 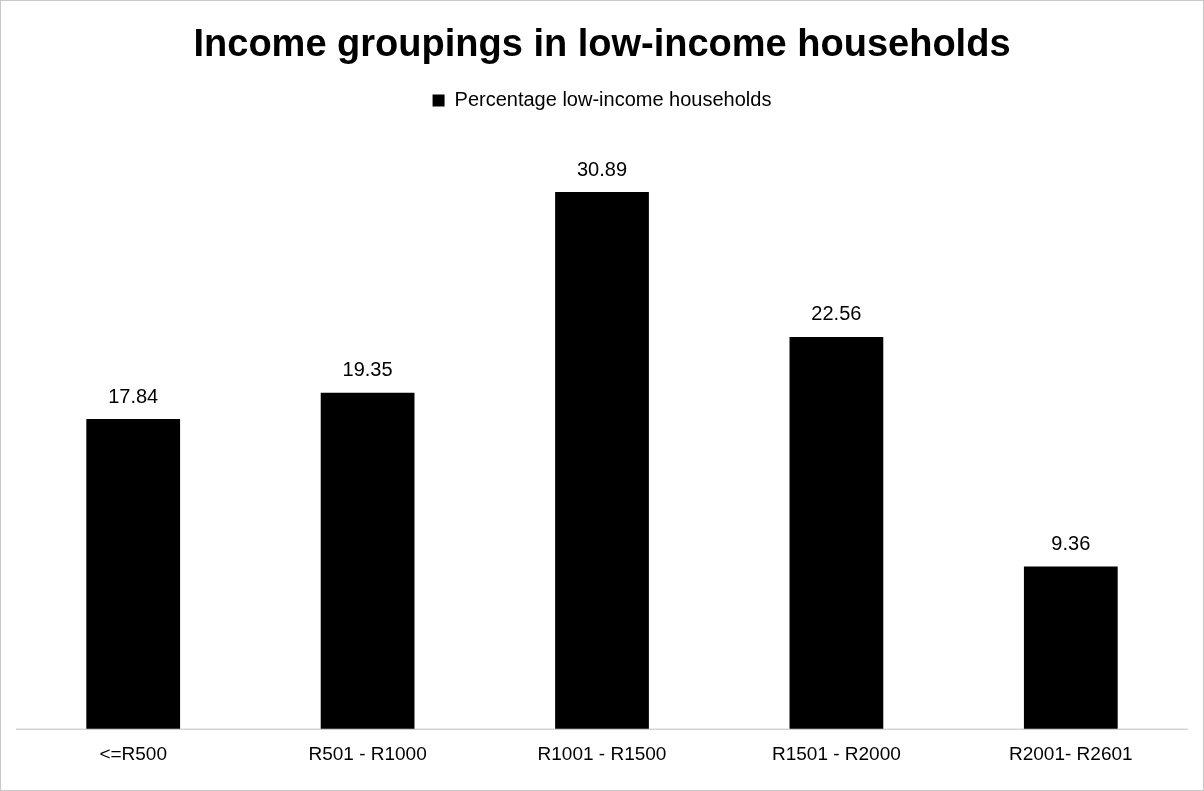 What do you see at coordinates (367, 369) in the screenshot?
I see `data-label: 19.35` at bounding box center [367, 369].